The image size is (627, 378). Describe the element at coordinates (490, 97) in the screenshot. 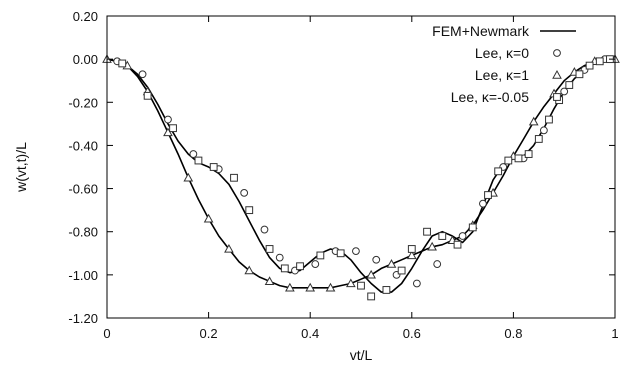

I see `legend-label-lee-k-neg005: Lee, κ=-0.05` at that location.